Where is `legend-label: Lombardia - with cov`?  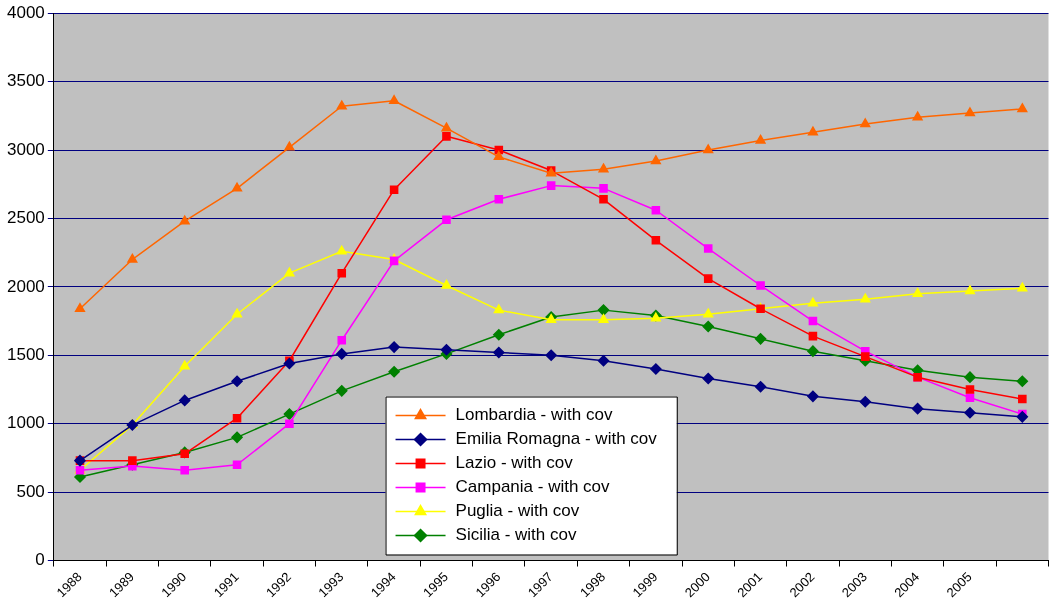 legend-label: Lombardia - with cov is located at coordinates (534, 415).